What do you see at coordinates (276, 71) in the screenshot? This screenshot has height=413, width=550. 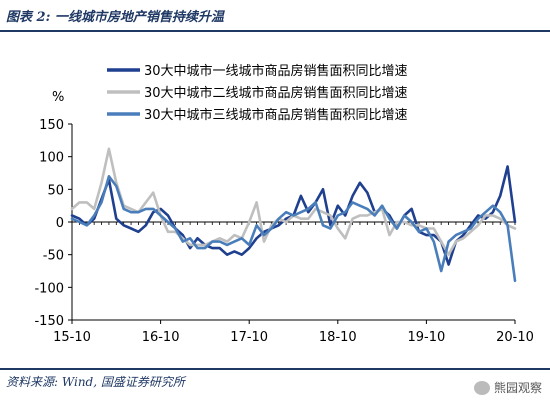 I see `legend-label-1: 30大中城市一线城市商品房销售面积同比增速` at bounding box center [276, 71].